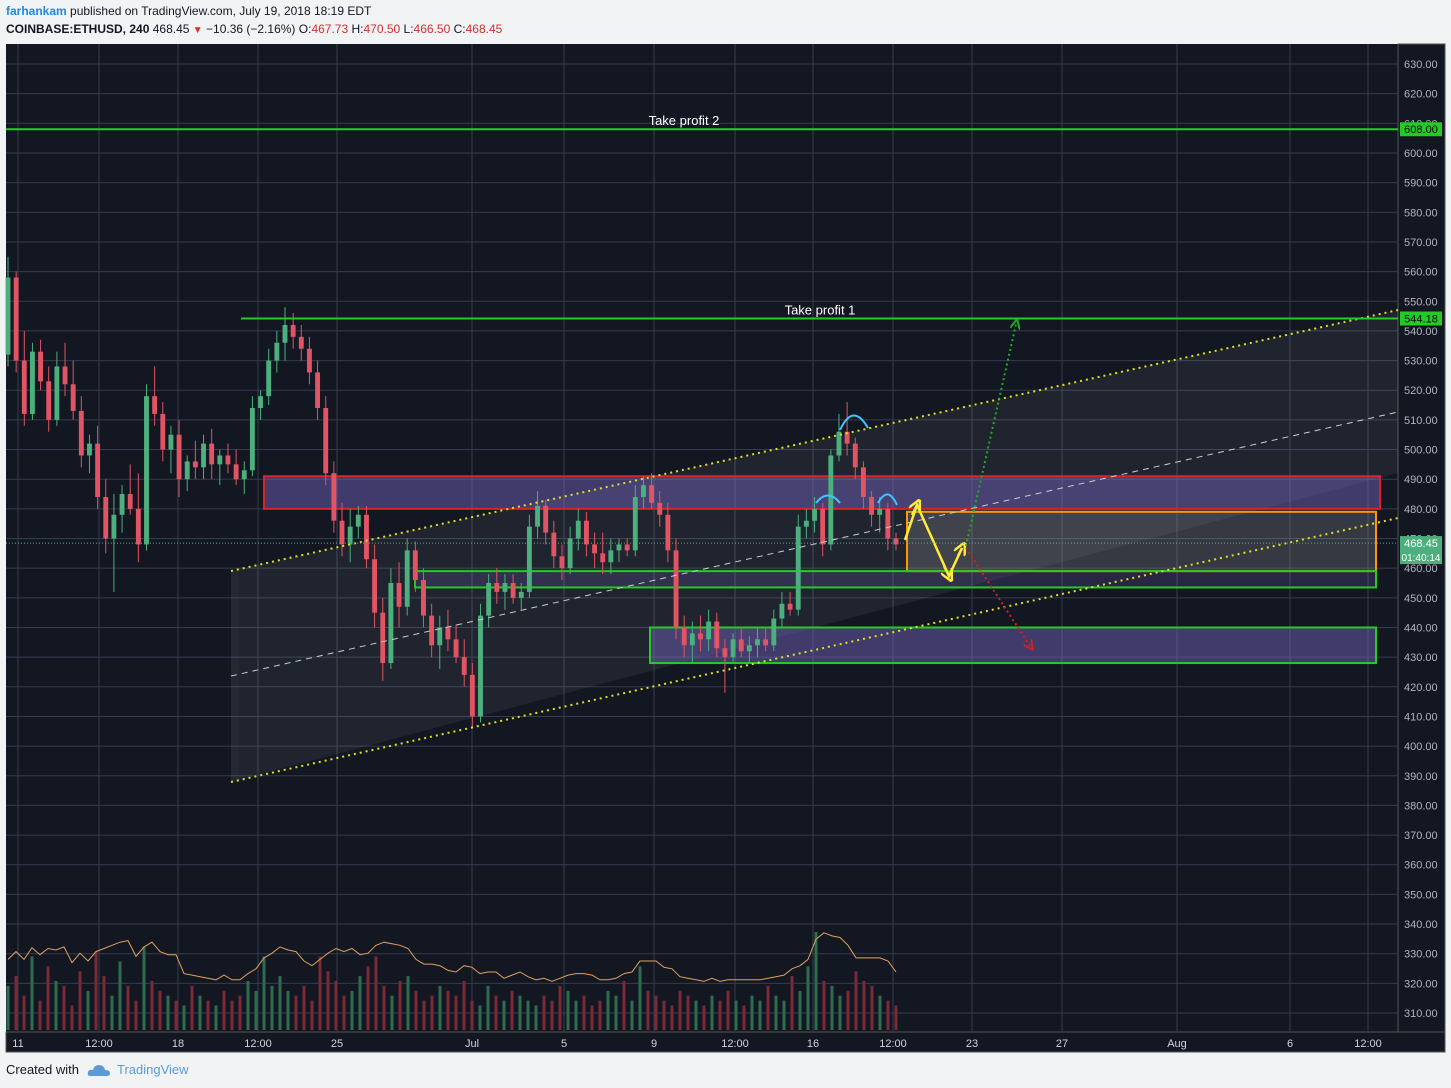 This screenshot has height=1088, width=1451. Describe the element at coordinates (36, 11) in the screenshot. I see `author-link: farhankam` at that location.